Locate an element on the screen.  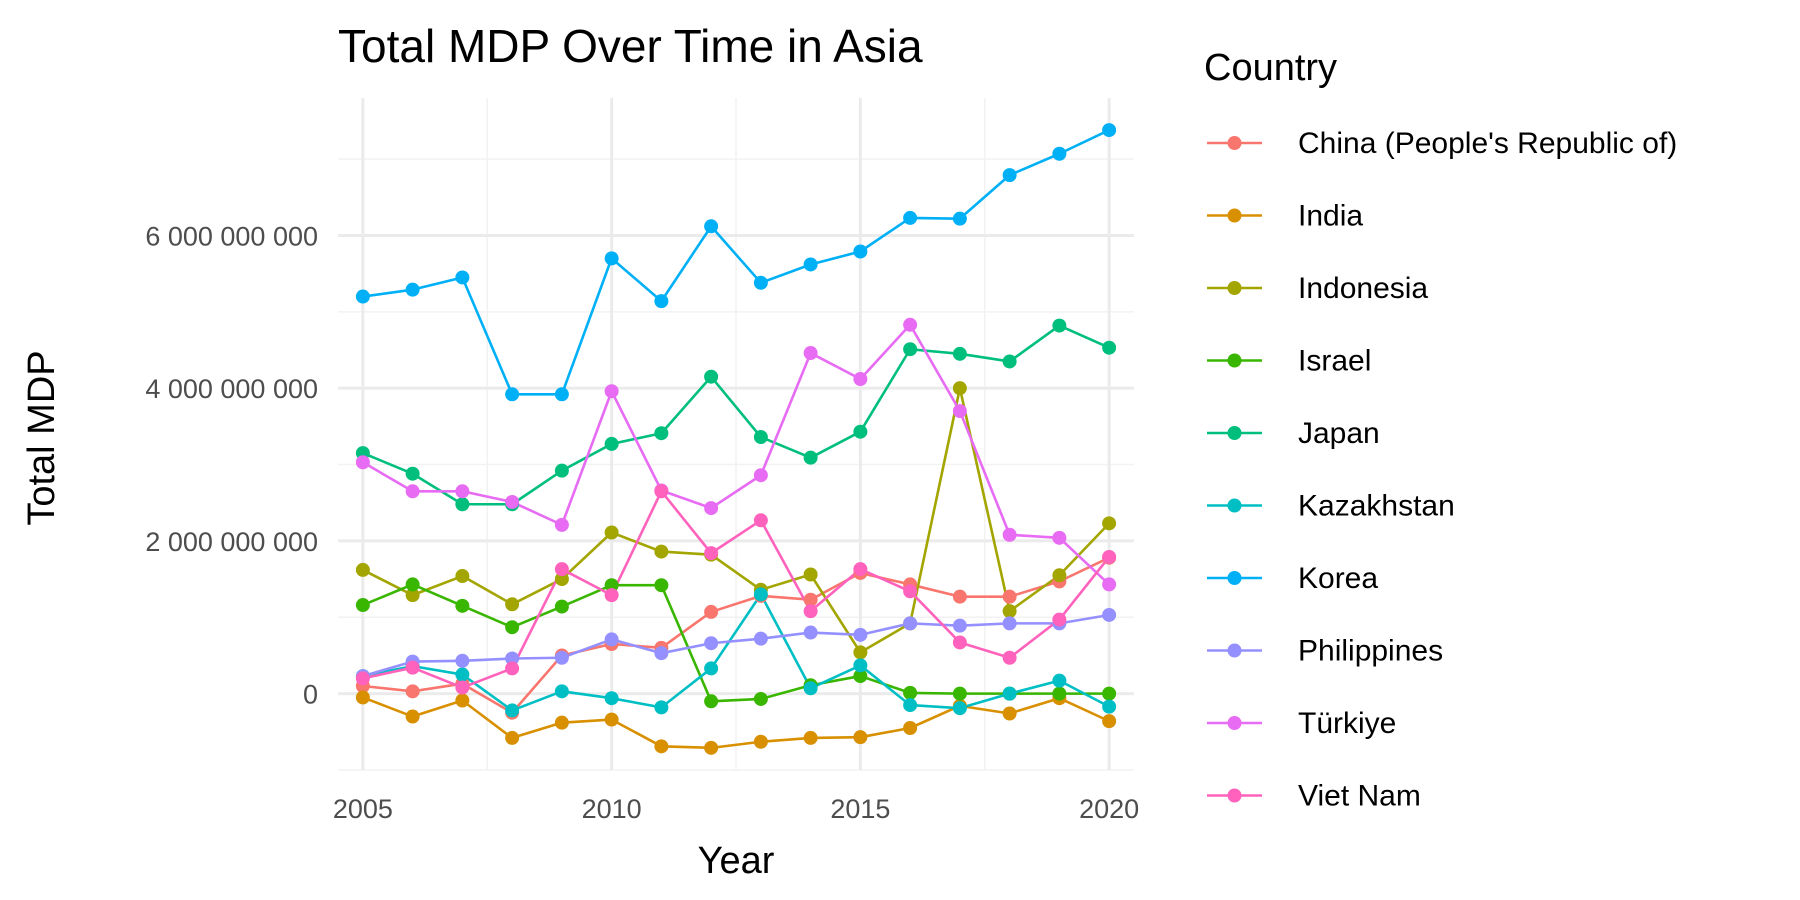
x-tick-label: 2010 is located at coordinates (612, 809).